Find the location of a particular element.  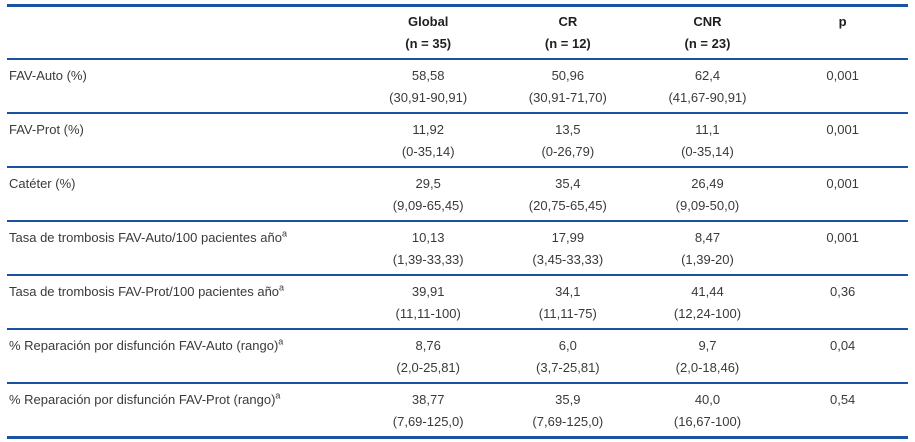

p-cell: 0,54 is located at coordinates (842, 399).